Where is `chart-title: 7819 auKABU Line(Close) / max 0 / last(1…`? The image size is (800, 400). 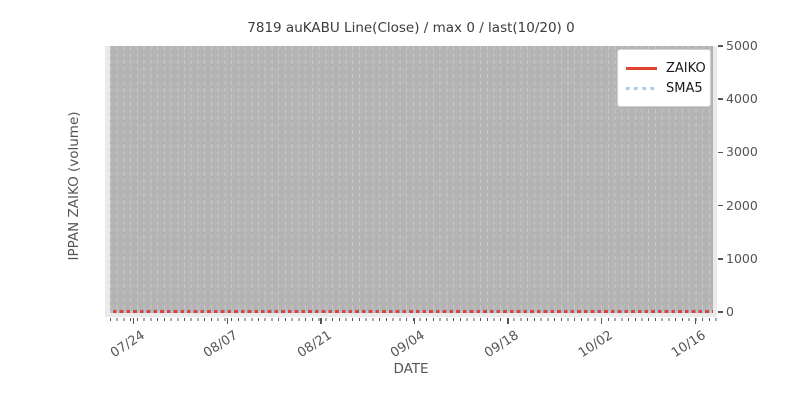
chart-title: 7819 auKABU Line(Close) / max 0 / last(1… is located at coordinates (411, 28).